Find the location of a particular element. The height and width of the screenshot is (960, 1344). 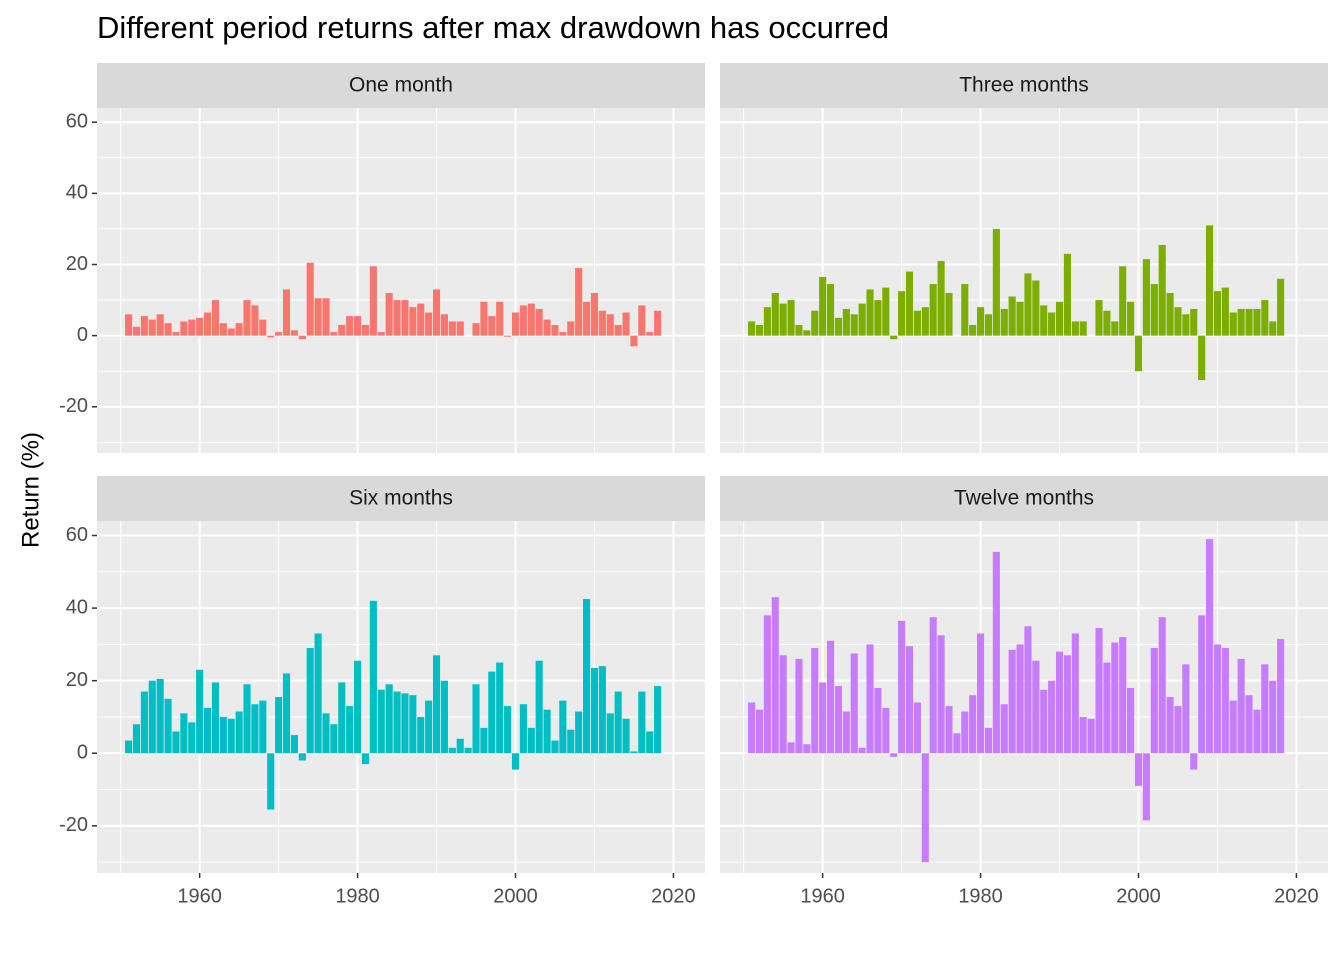

strip-label: Twelve months is located at coordinates (1024, 498).